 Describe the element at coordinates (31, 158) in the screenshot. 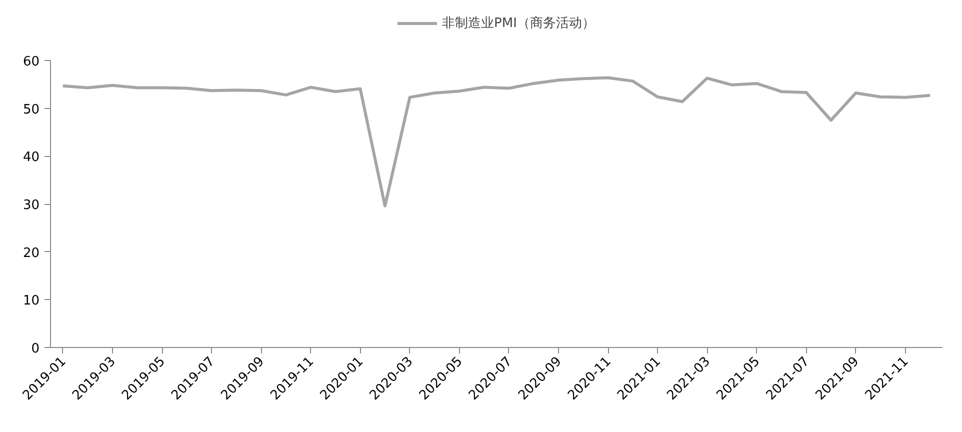

I see `y-tick-label: 40` at that location.